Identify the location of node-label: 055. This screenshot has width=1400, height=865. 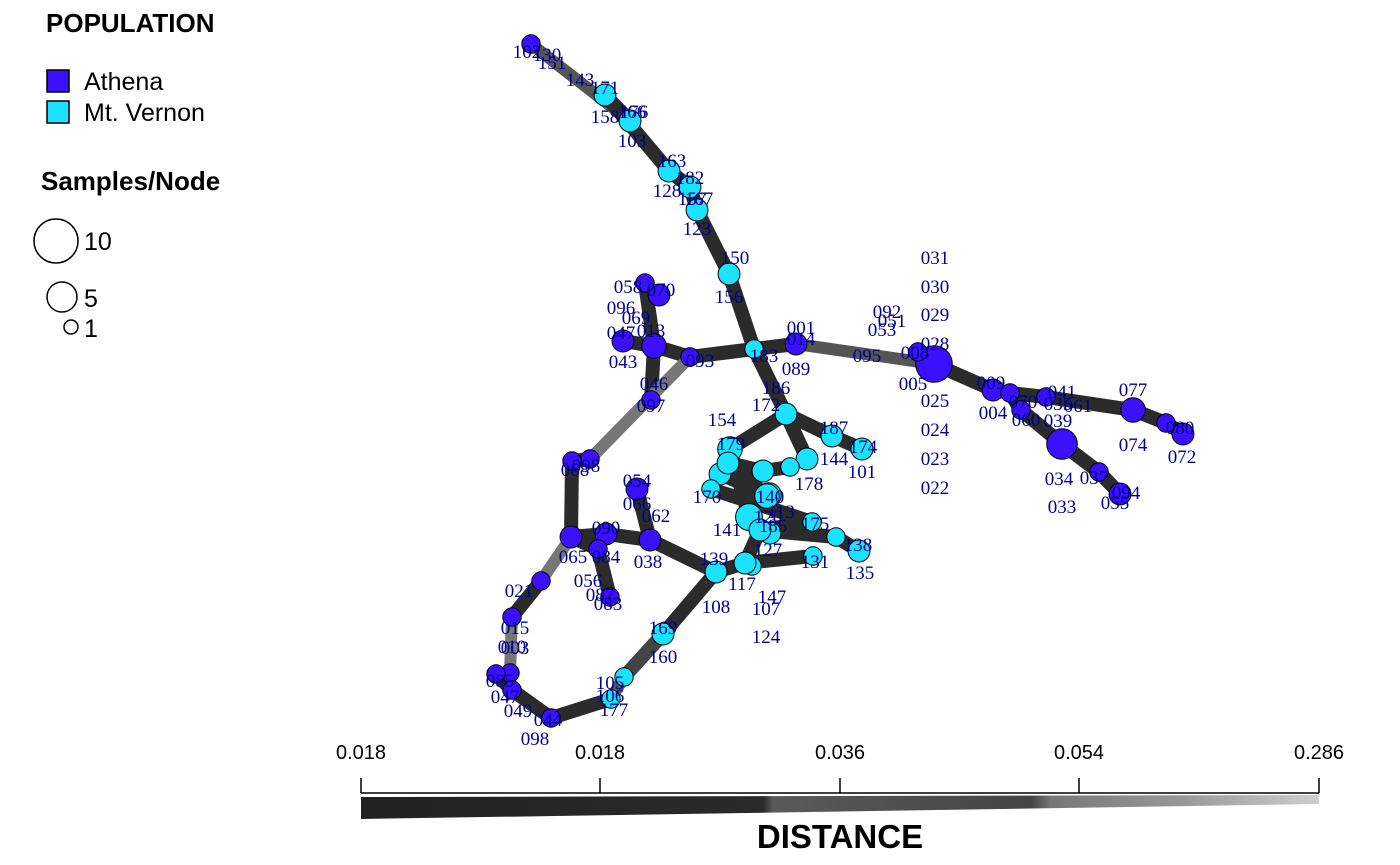
(1115, 503).